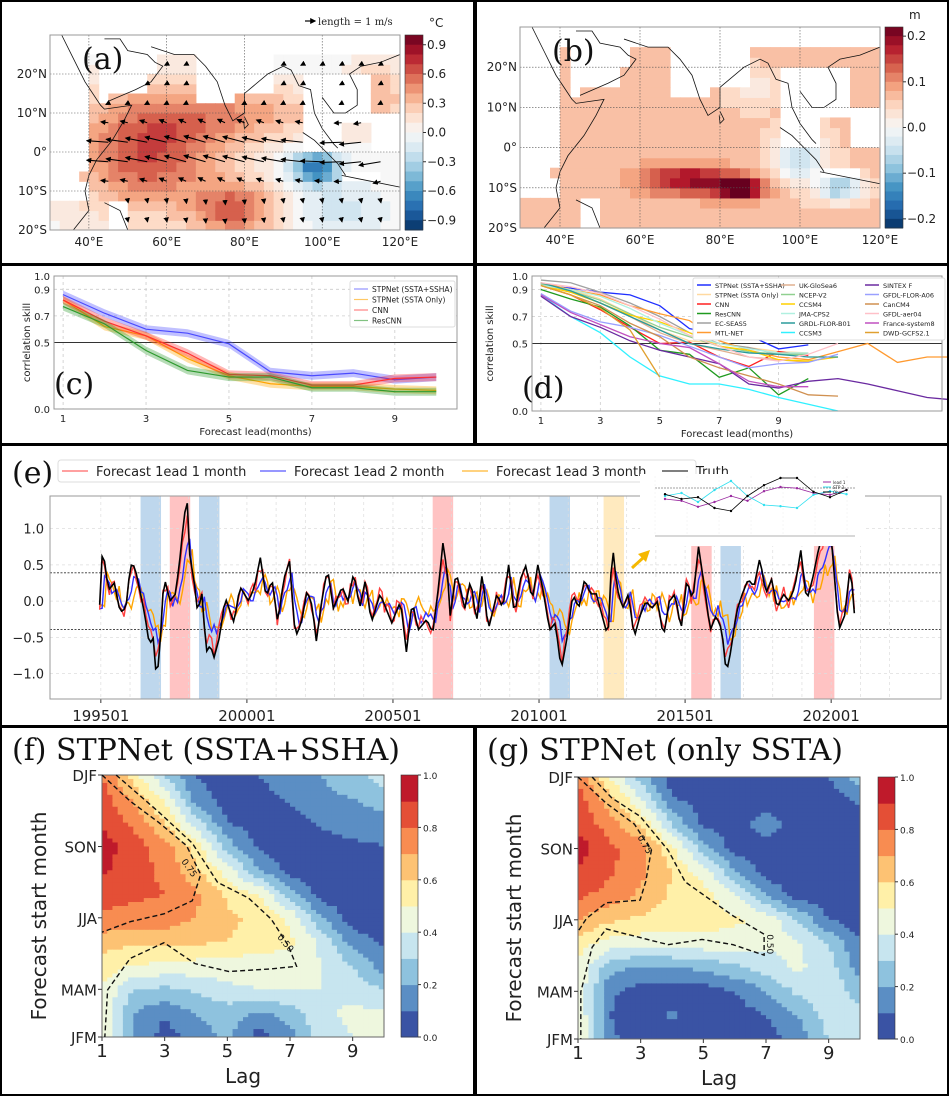 Image resolution: width=949 pixels, height=1096 pixels. What do you see at coordinates (414, 215) in the screenshot?
I see `colorbar-segment` at bounding box center [414, 215].